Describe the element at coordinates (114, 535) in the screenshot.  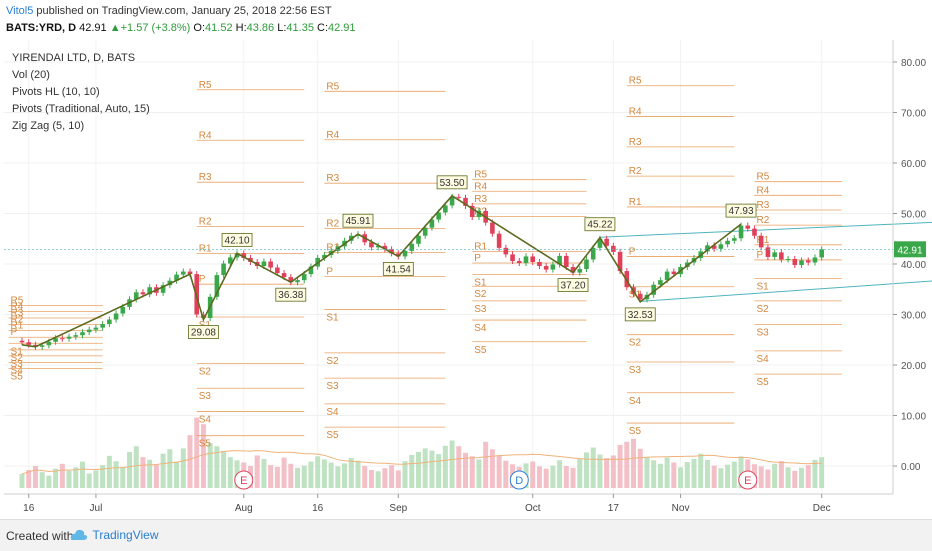
I see `tradingview-logo: TradingView` at that location.